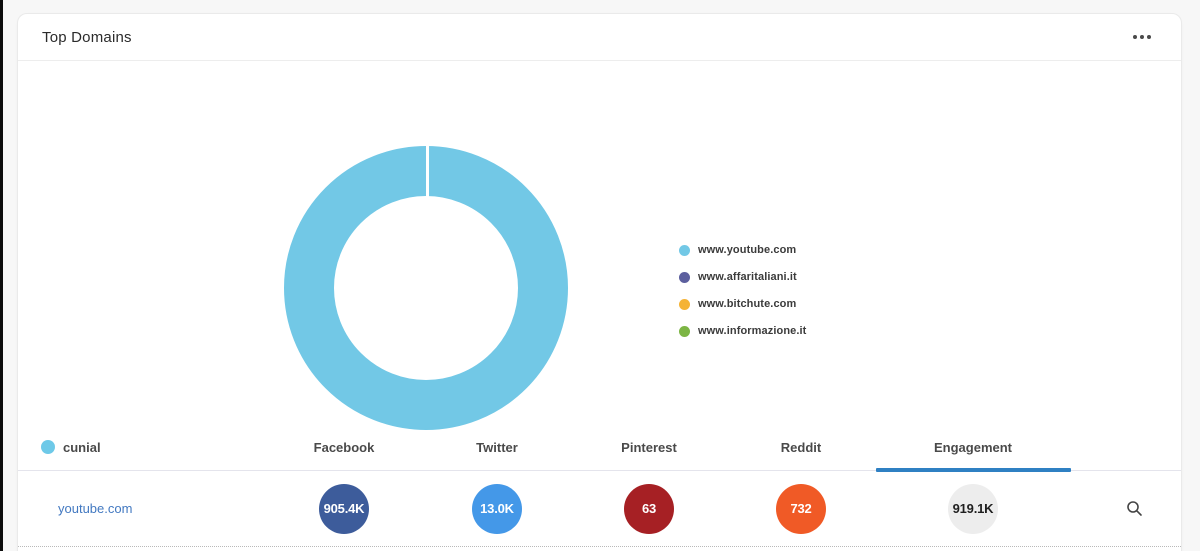 This screenshot has width=1200, height=551. I want to click on legend-item-bitchute: www.bitchute.com, so click(742, 304).